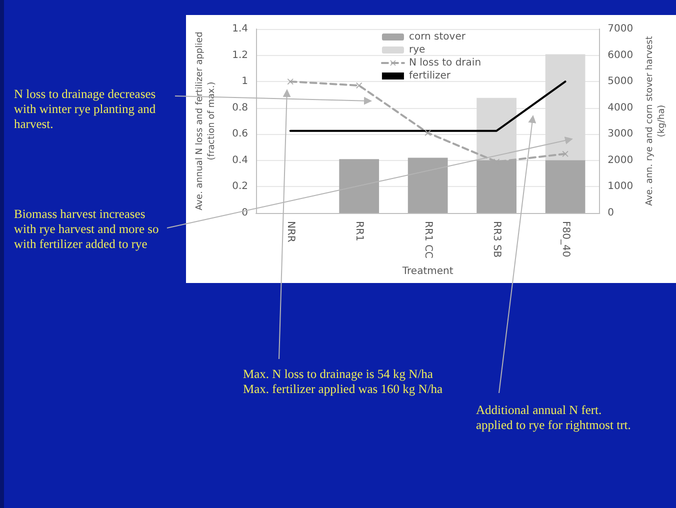 The width and height of the screenshot is (676, 508). I want to click on y2-tick-label: 5000, so click(621, 82).